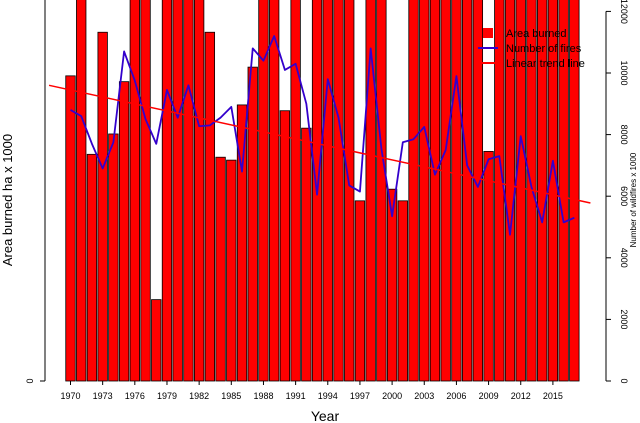 The width and height of the screenshot is (640, 423). What do you see at coordinates (624, 258) in the screenshot?
I see `y2-tick-label: 4000` at bounding box center [624, 258].